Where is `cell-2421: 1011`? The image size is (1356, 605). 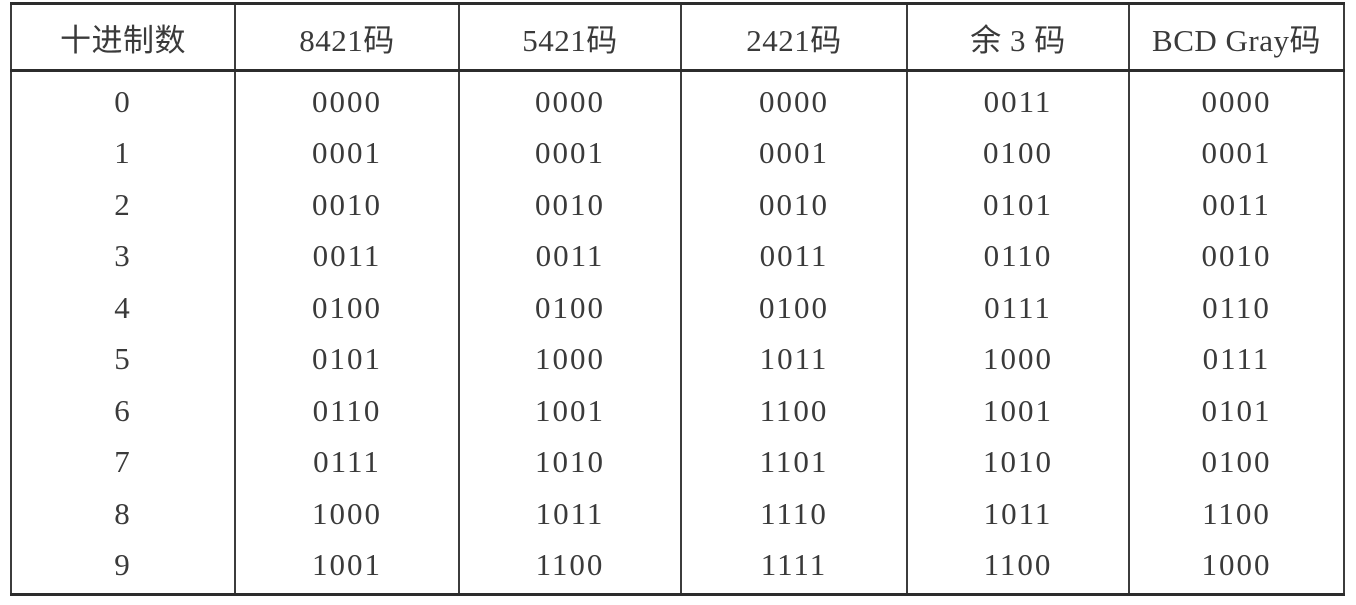
cell-2421: 1011 is located at coordinates (794, 359).